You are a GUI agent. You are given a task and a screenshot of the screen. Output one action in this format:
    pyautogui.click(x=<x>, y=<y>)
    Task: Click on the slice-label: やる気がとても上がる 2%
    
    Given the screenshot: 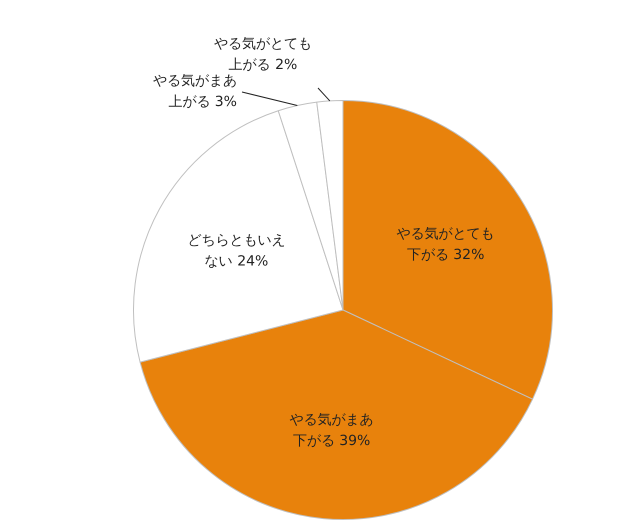 What is the action you would take?
    pyautogui.click(x=263, y=55)
    